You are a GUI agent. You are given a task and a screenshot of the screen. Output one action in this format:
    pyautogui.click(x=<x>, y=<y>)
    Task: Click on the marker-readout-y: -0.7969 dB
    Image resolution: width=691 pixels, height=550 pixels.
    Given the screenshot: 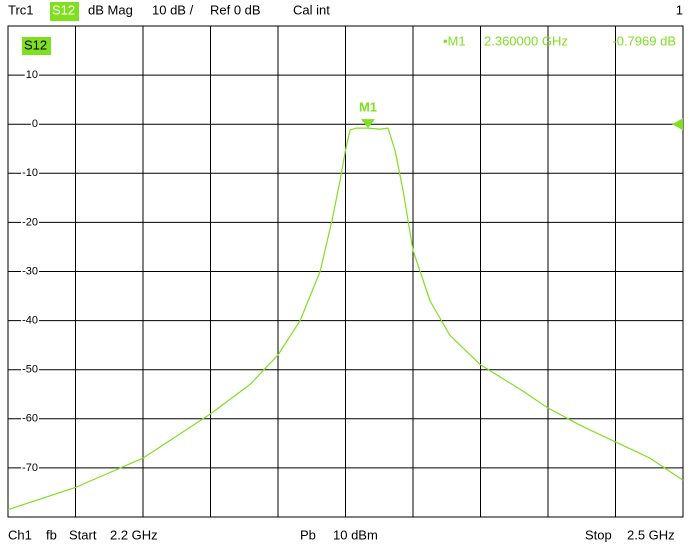 What is the action you would take?
    pyautogui.click(x=644, y=40)
    